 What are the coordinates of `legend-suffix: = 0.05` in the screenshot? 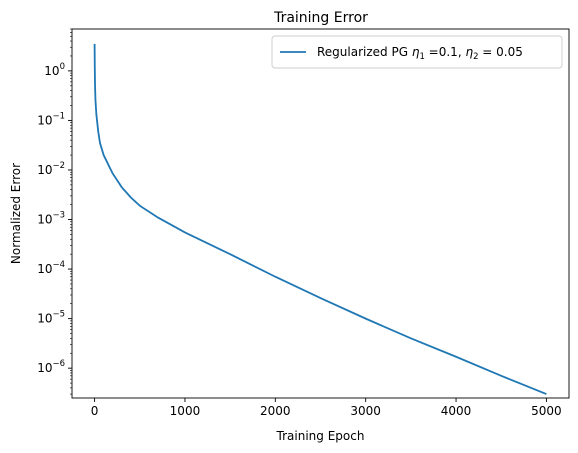 It's located at (500, 52).